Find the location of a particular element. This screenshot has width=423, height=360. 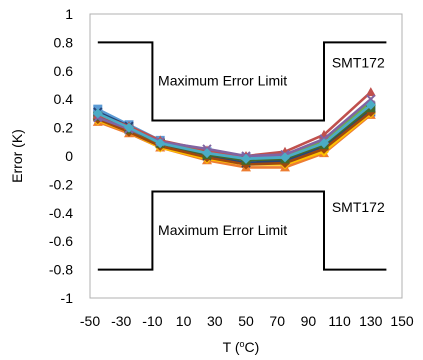

y-tick-label: 0.4 is located at coordinates (64, 99).